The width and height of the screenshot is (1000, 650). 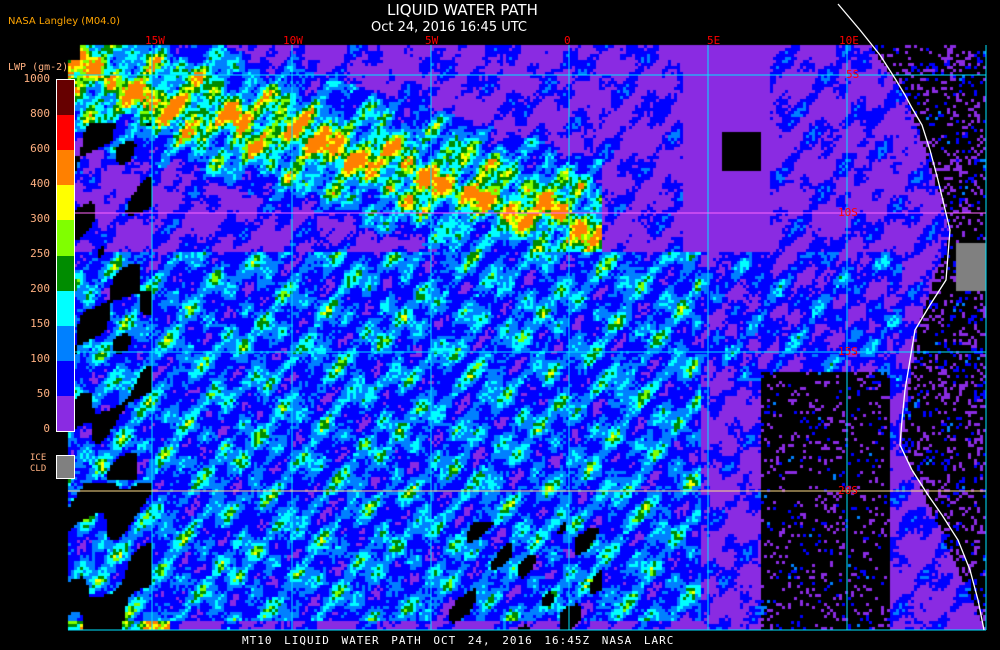 I want to click on legend-tick: 1000, so click(x=37, y=78).